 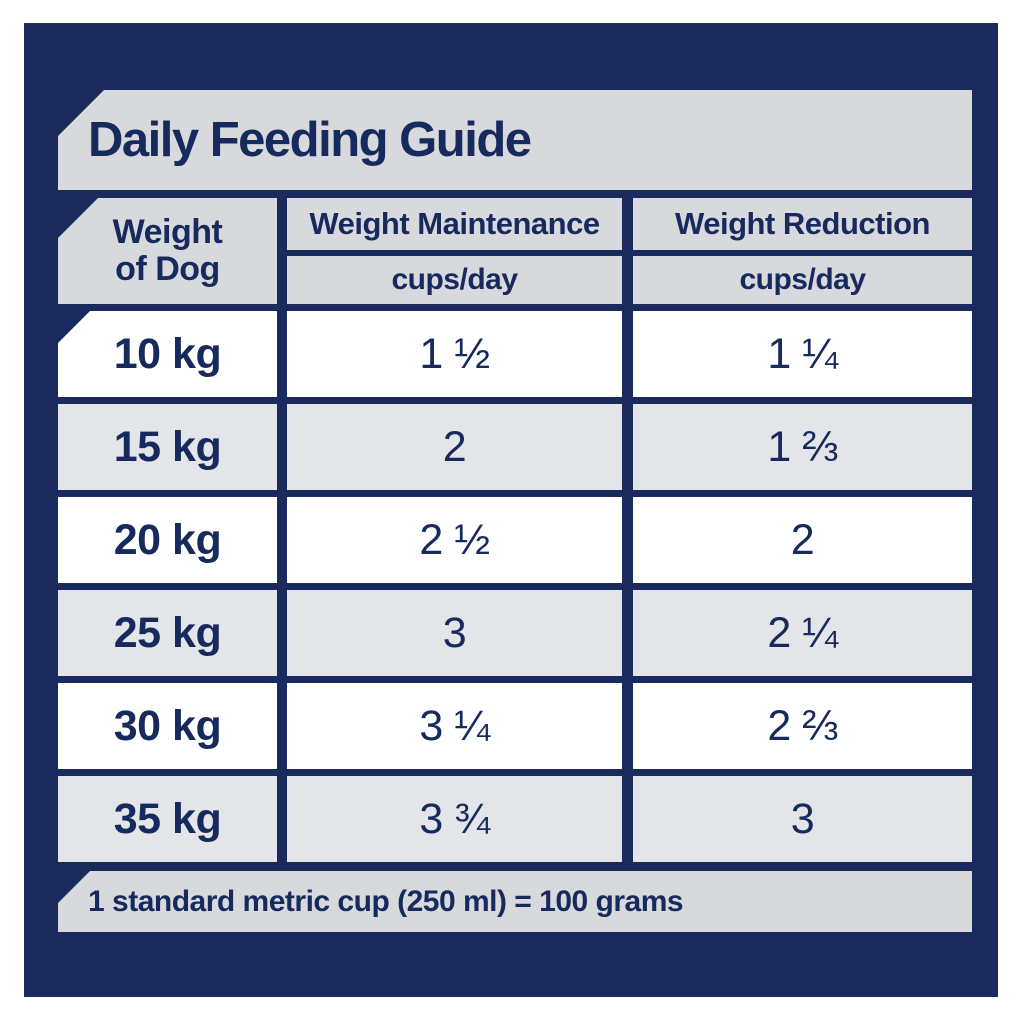 I want to click on maintenance-value: 3 ¾, so click(x=454, y=818).